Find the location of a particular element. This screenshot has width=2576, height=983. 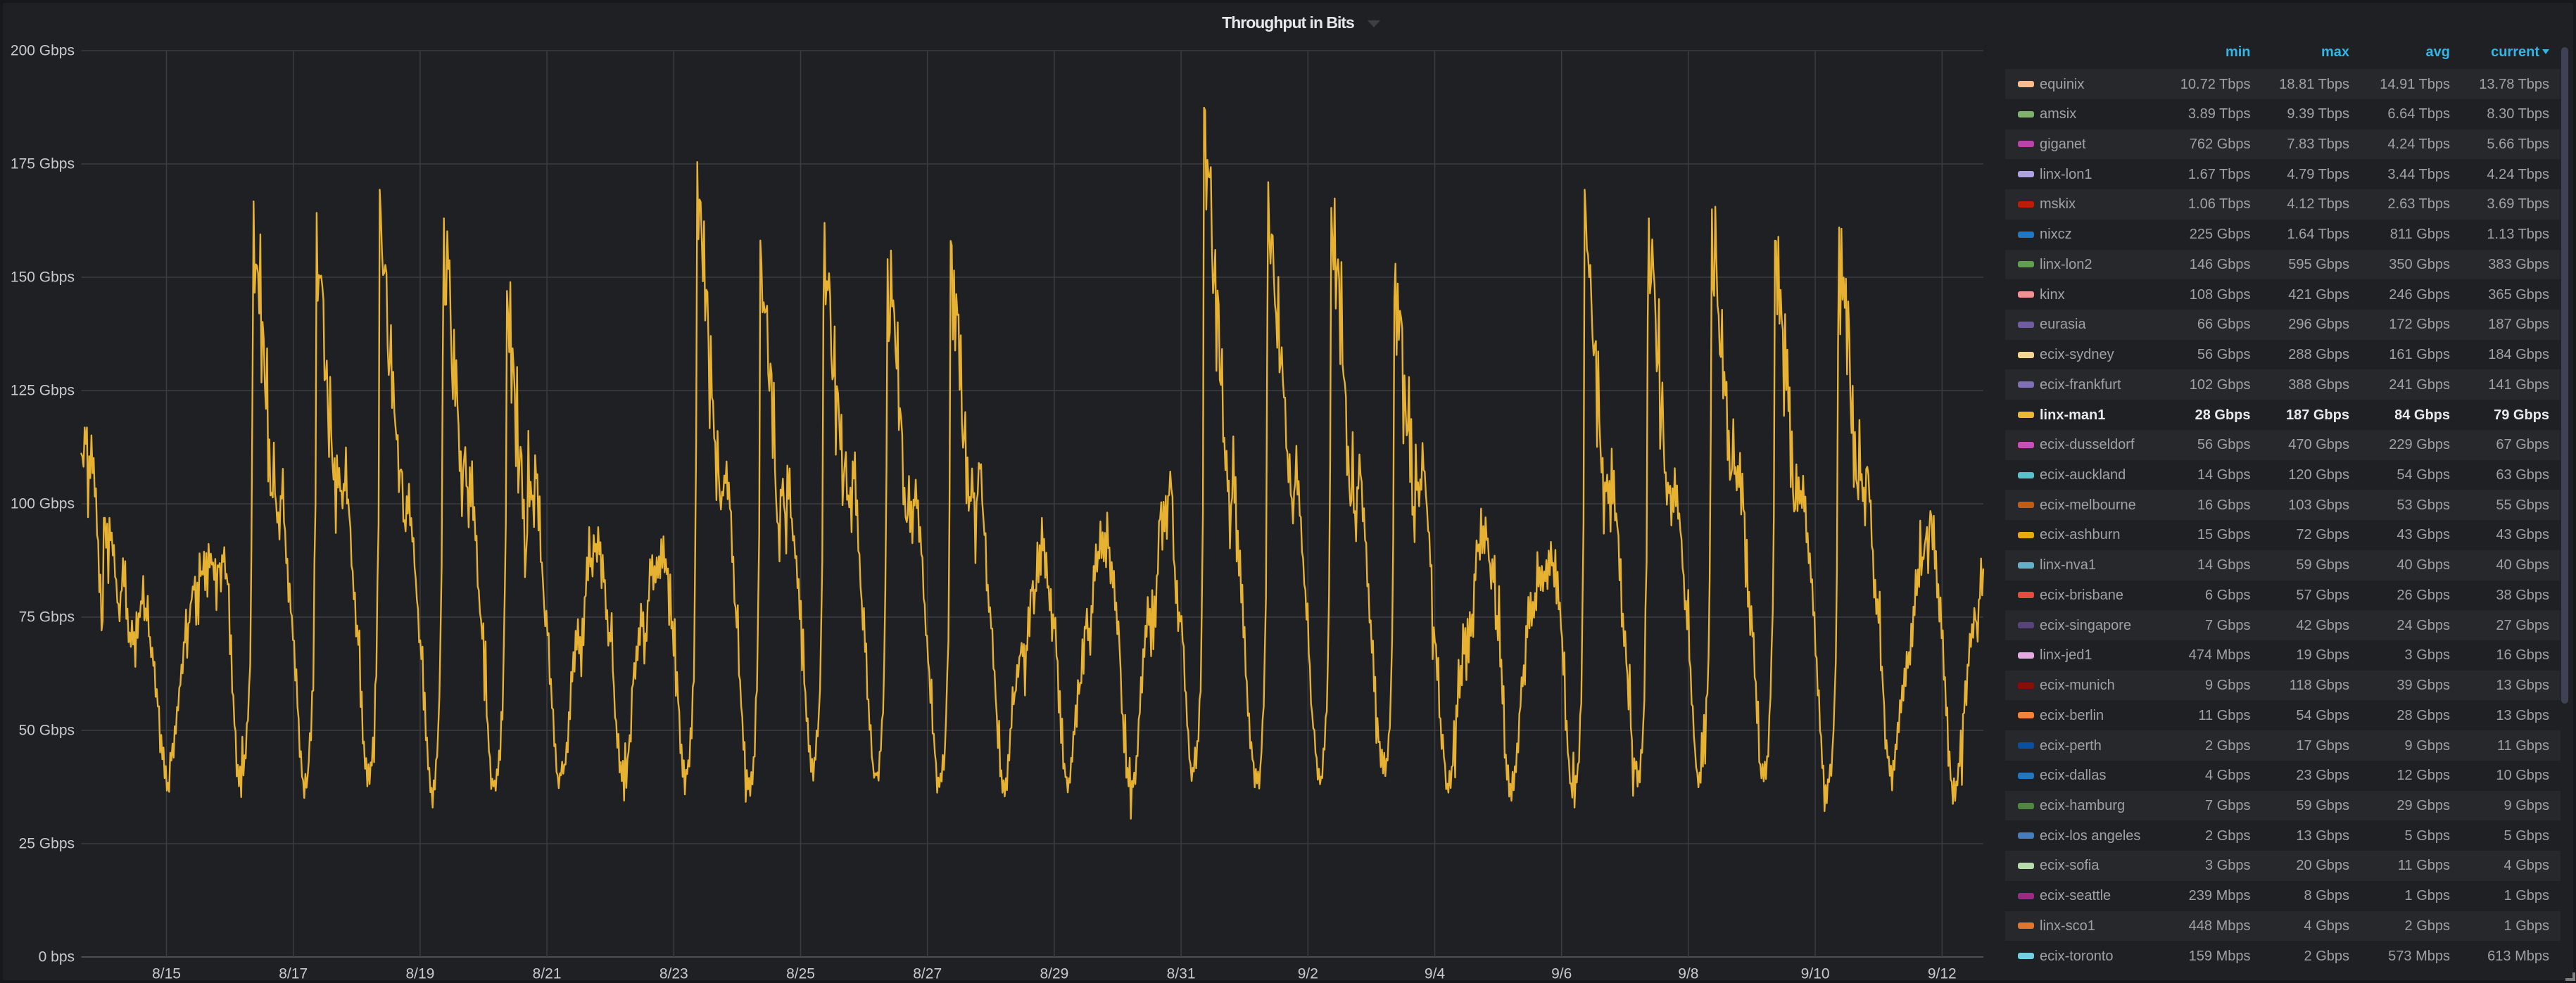

svg-text: 0 bps is located at coordinates (57, 957).